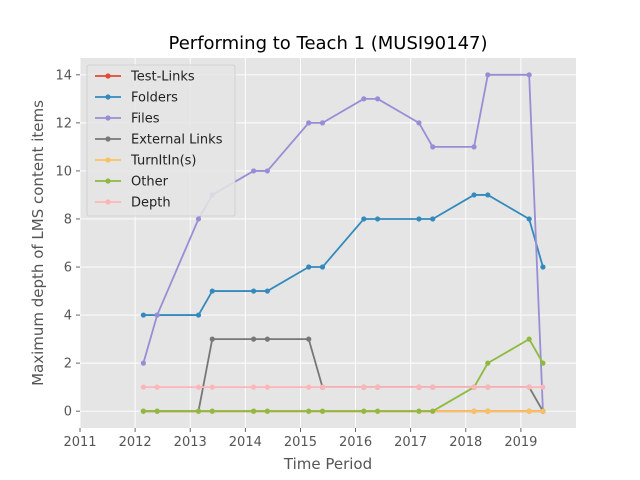  Describe the element at coordinates (68, 316) in the screenshot. I see `y-tick-label: 4` at that location.